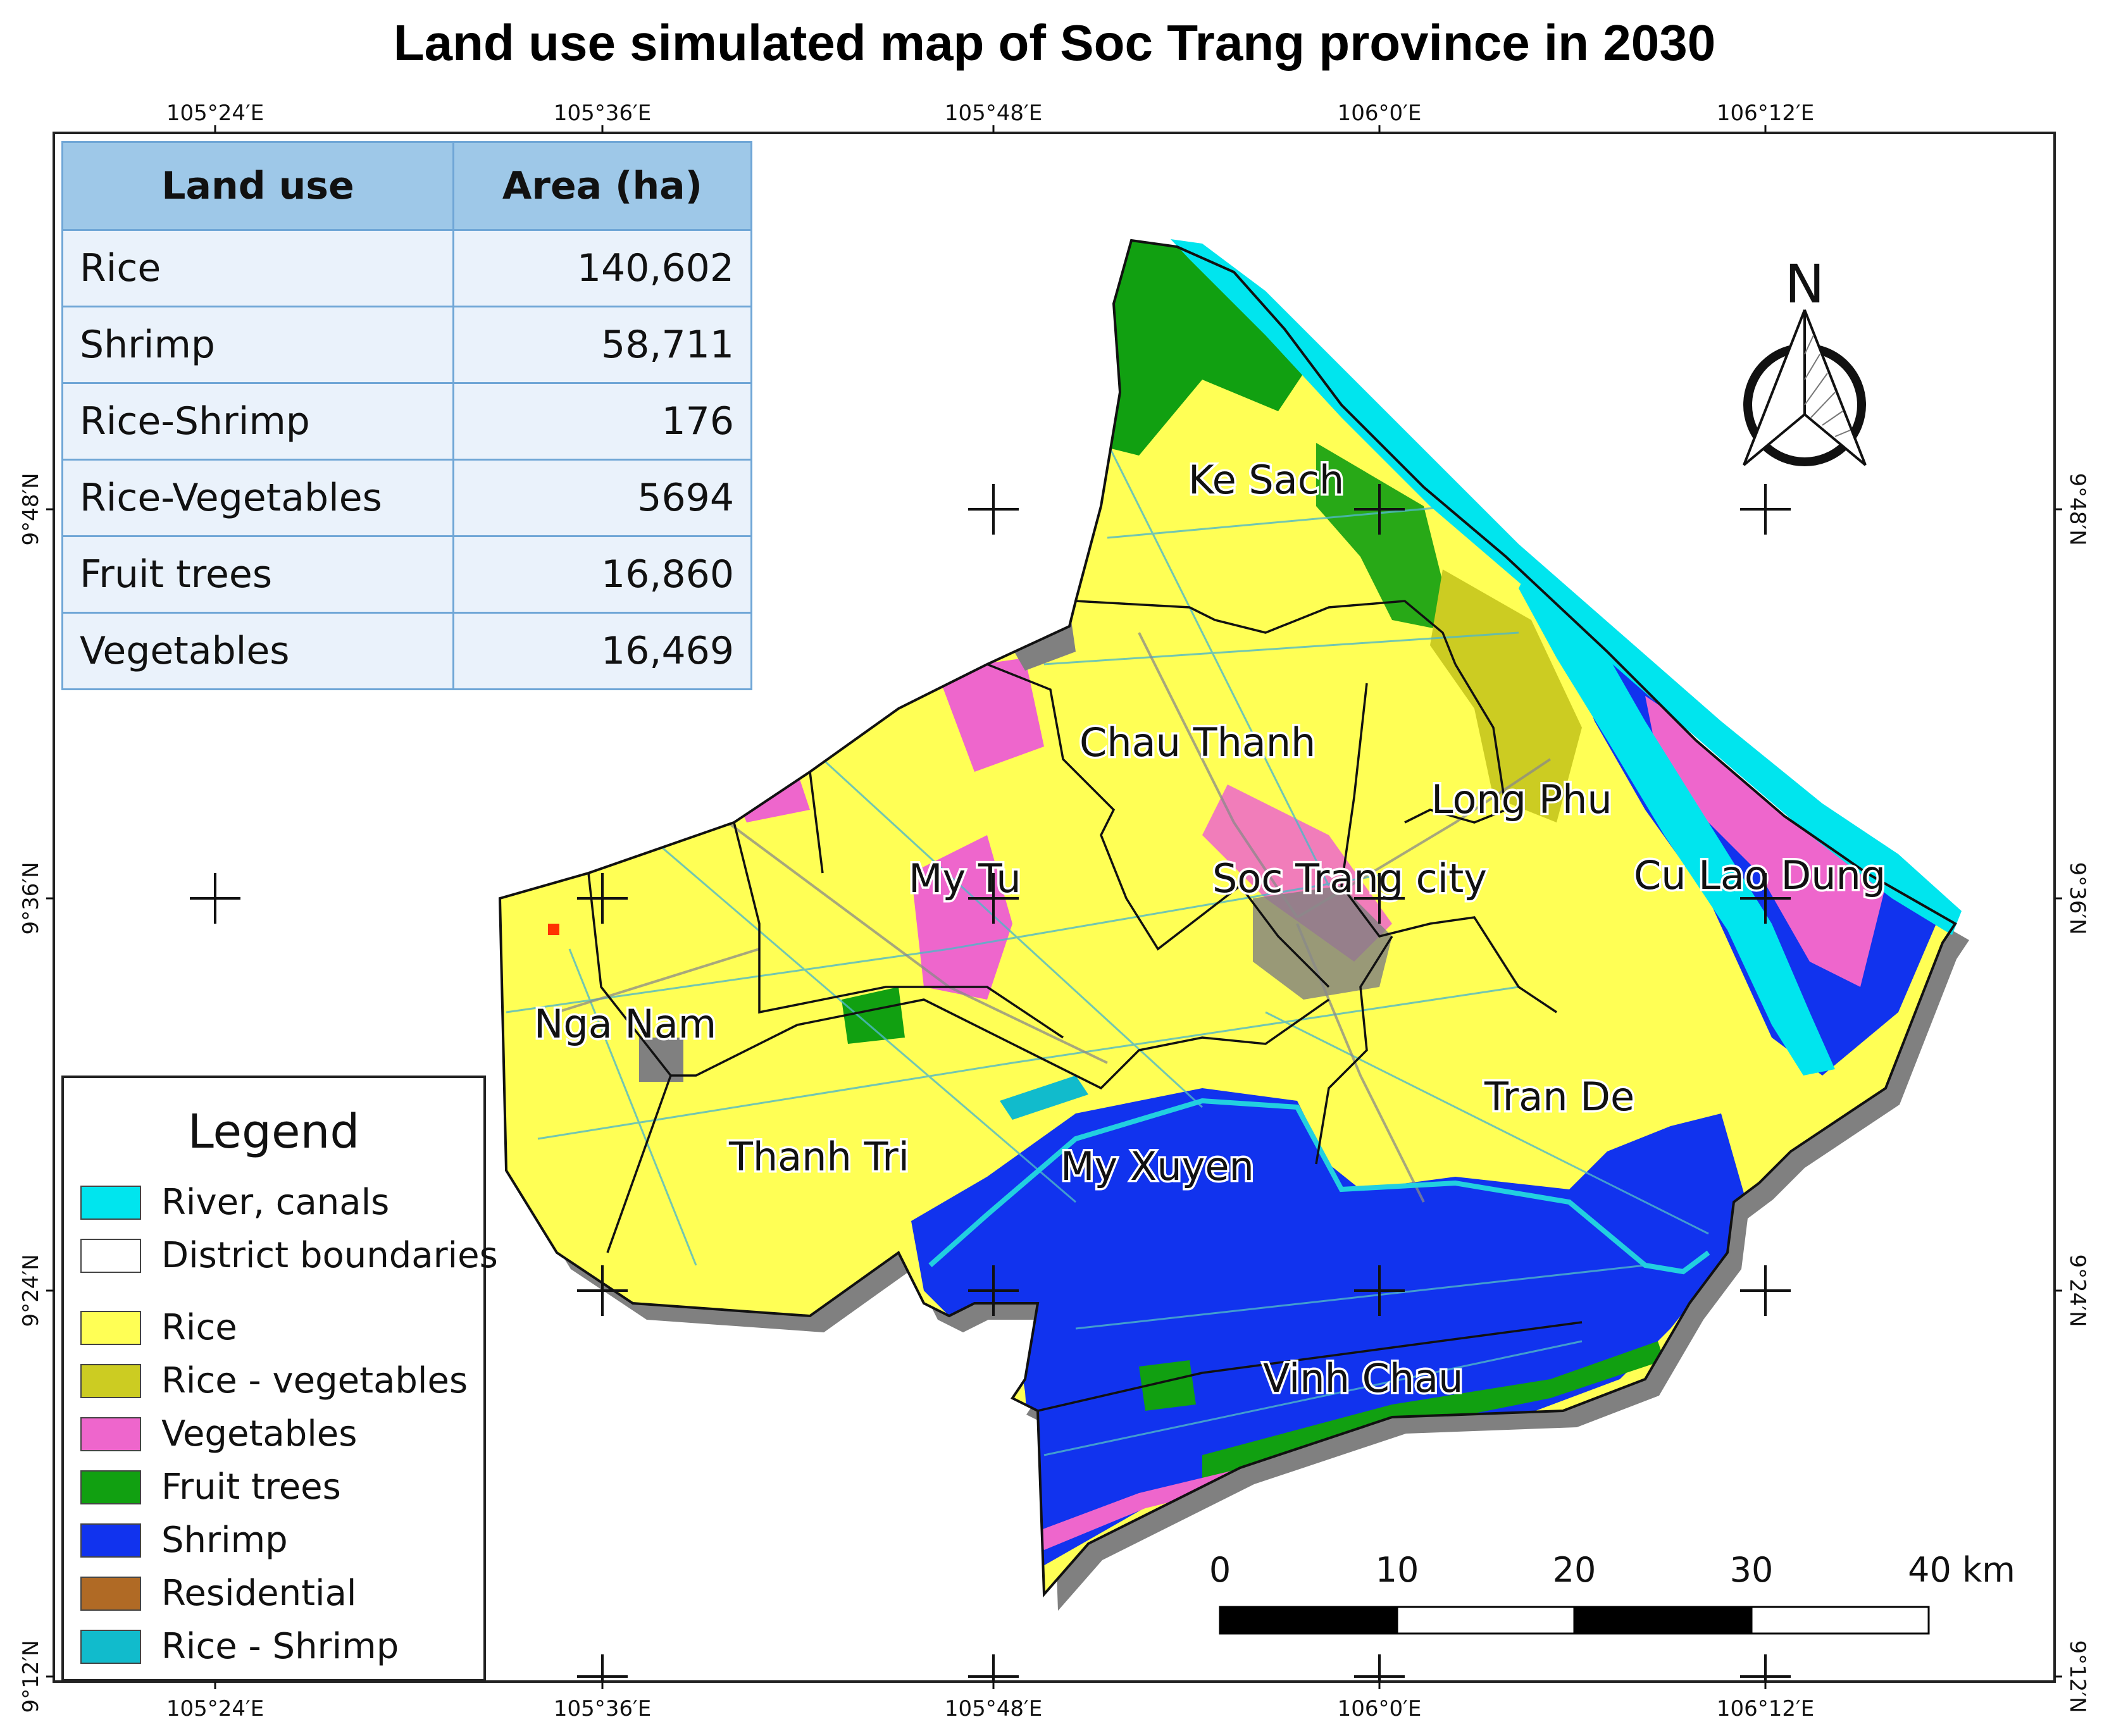 This screenshot has height=1736, width=2109. Describe the element at coordinates (602, 186) in the screenshot. I see `column-header-area: Area (ha)` at that location.